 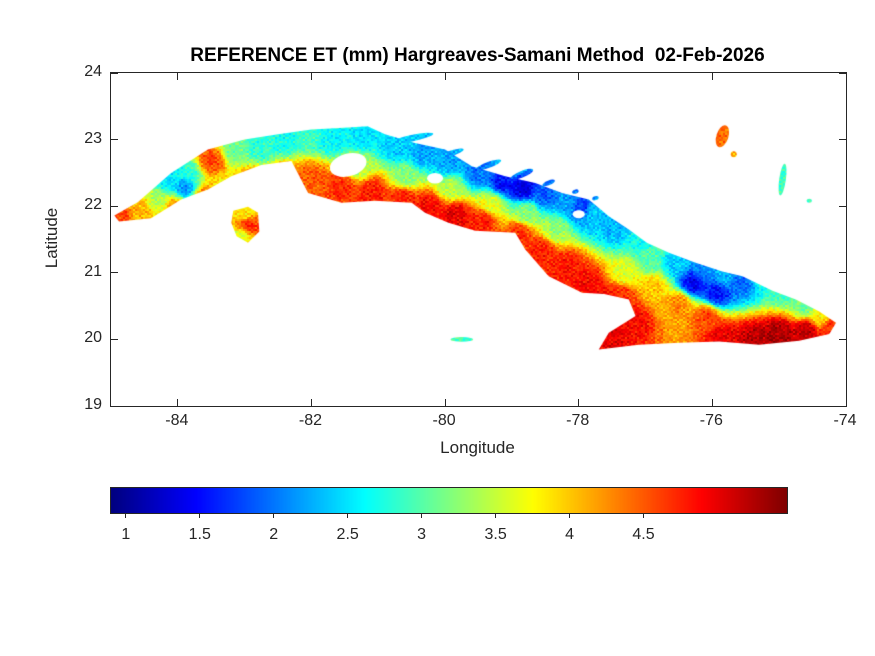 I want to click on colorbar-tick-label: 3.5, so click(x=495, y=534).